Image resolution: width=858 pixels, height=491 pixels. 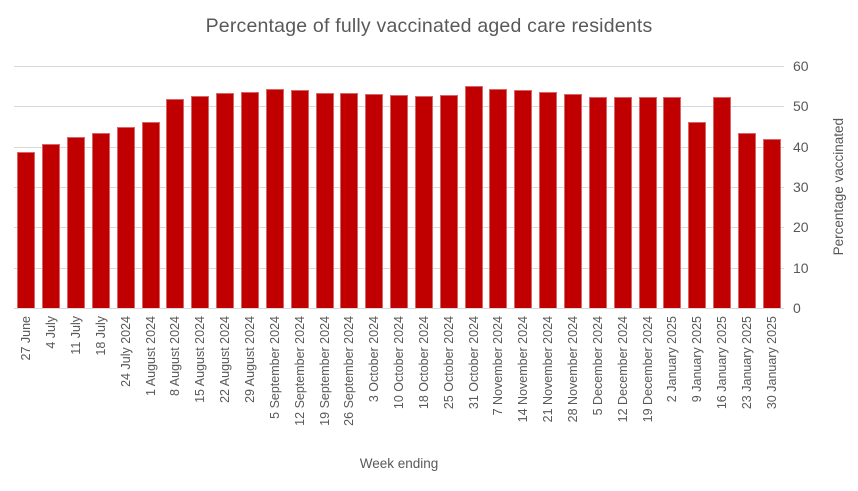 What do you see at coordinates (797, 308) in the screenshot?
I see `y-tick-label: 0` at bounding box center [797, 308].